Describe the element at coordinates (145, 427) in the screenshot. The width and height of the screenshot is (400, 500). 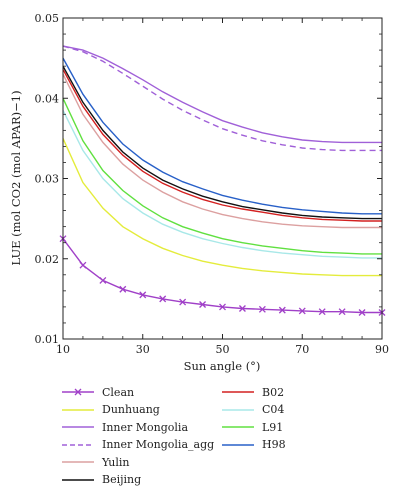
I see `legend-label: Inner Mongolia` at that location.